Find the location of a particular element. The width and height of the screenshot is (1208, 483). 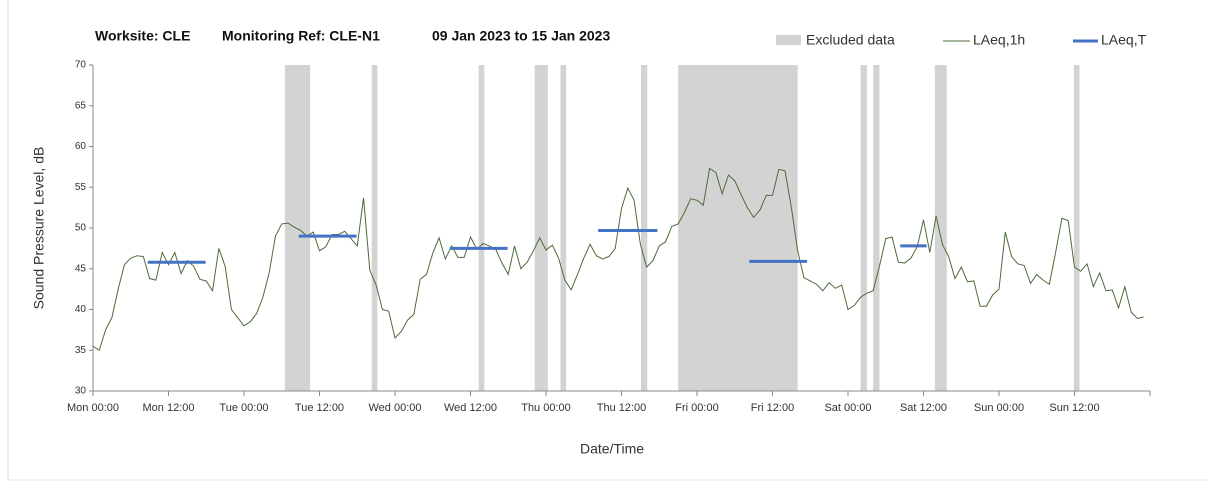

legend-label: LAeq,T is located at coordinates (1124, 40).